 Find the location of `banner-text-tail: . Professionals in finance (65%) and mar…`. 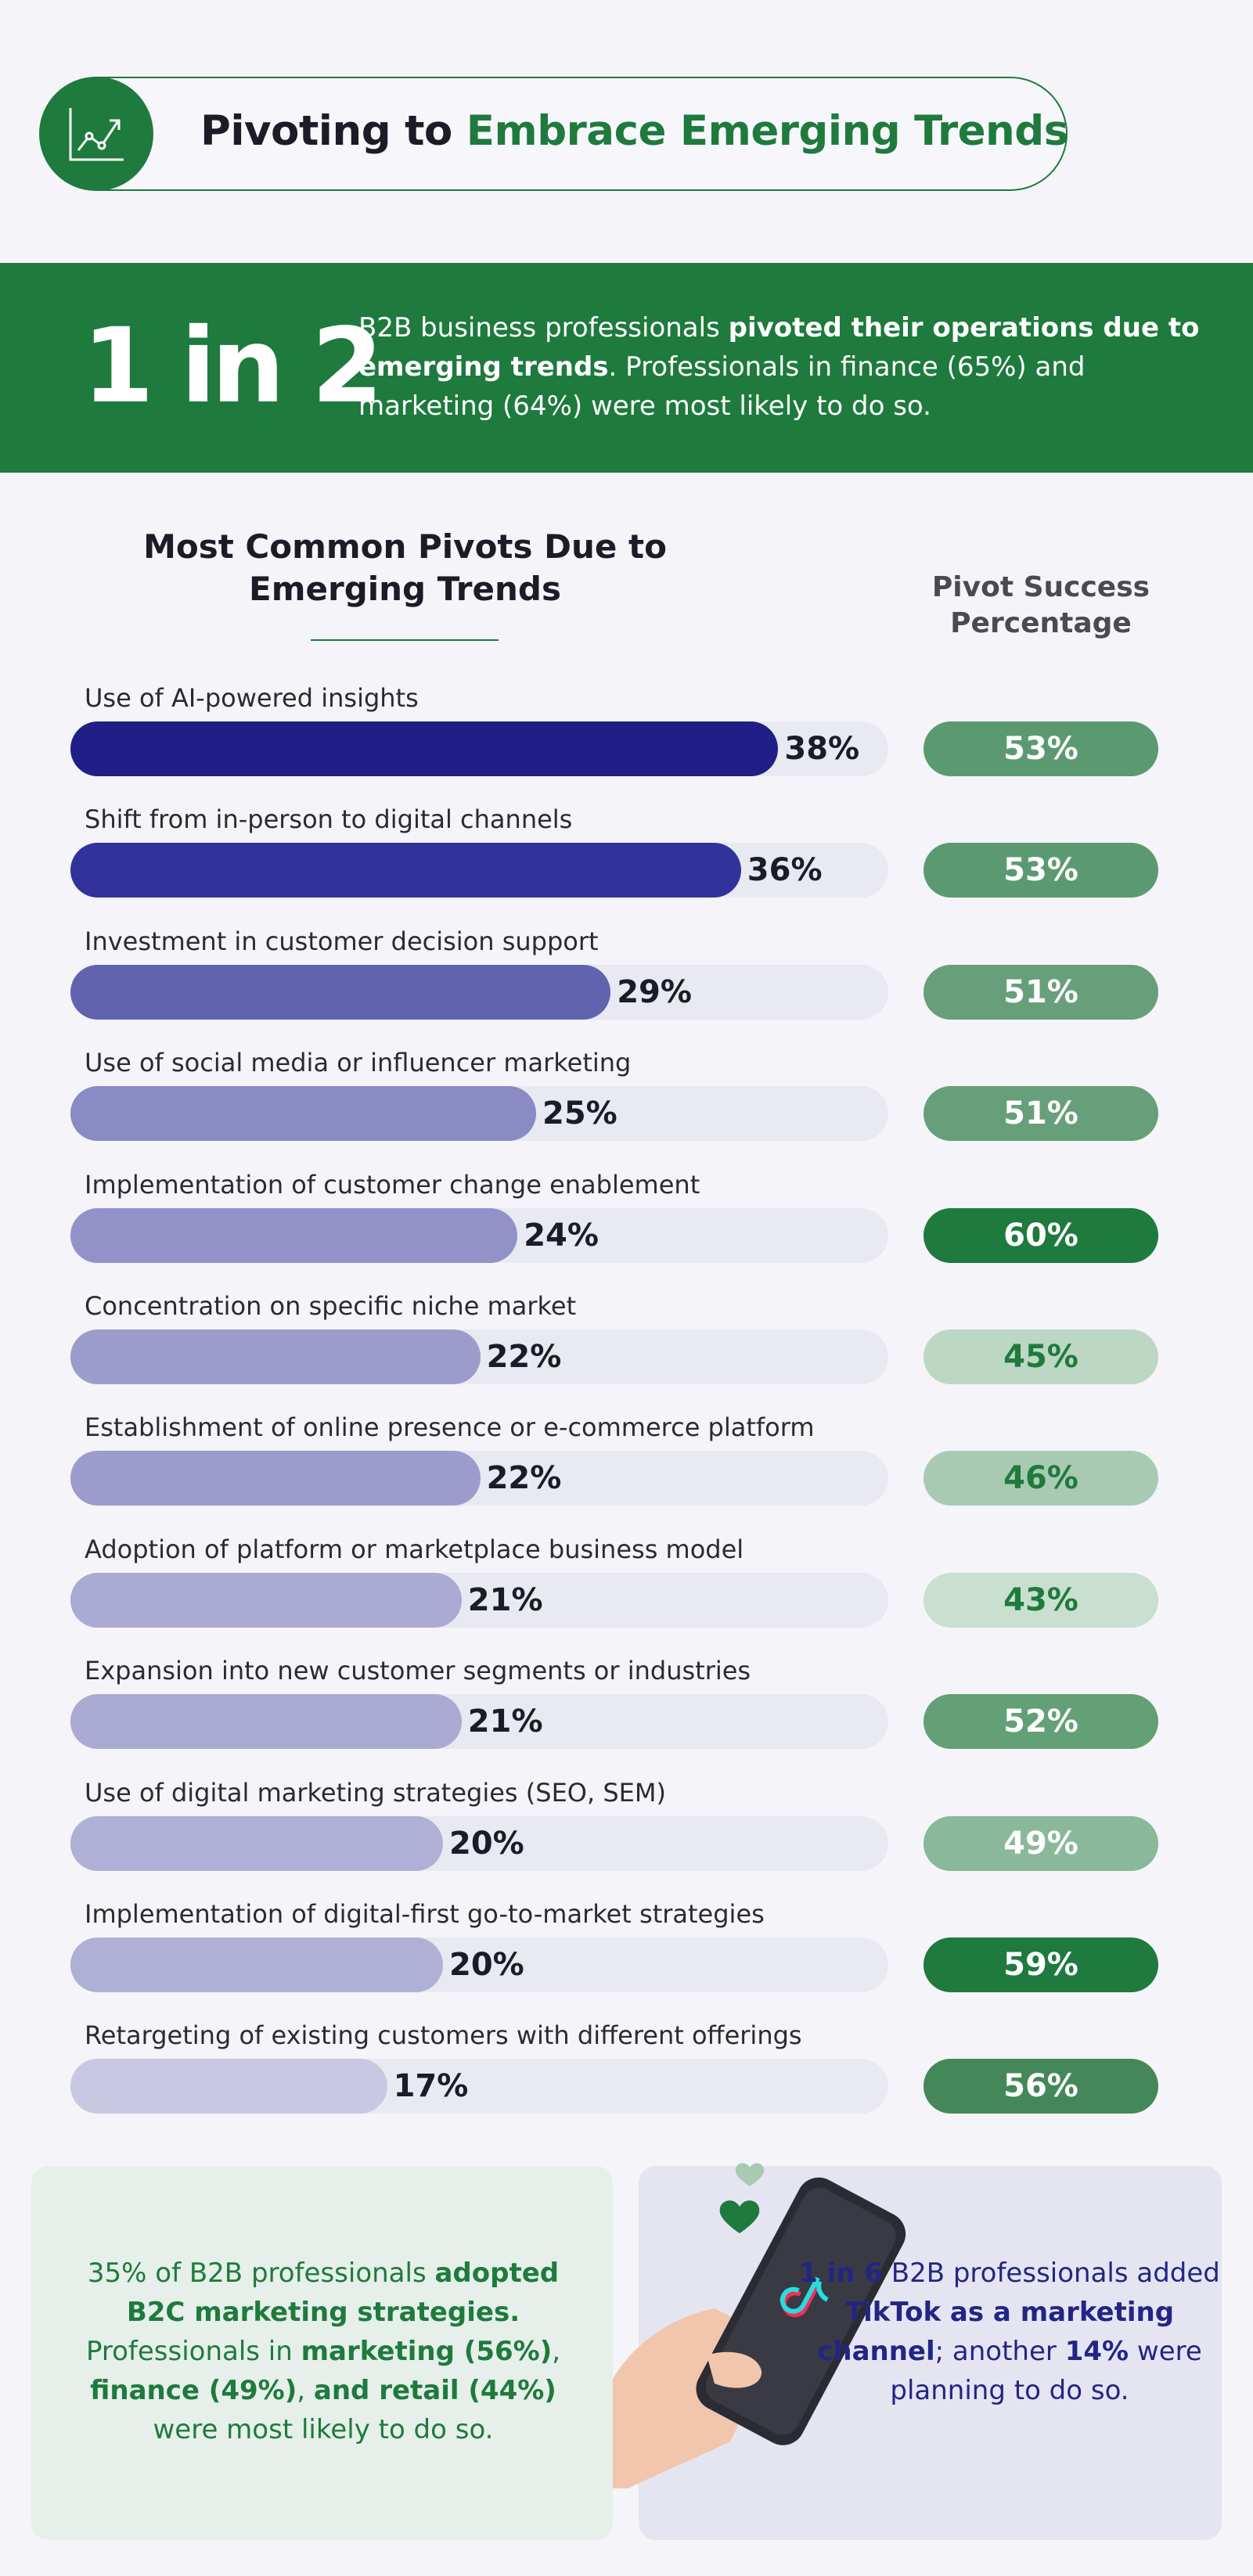

banner-text-tail: . Professionals in finance (65%) and mar… is located at coordinates (722, 386).